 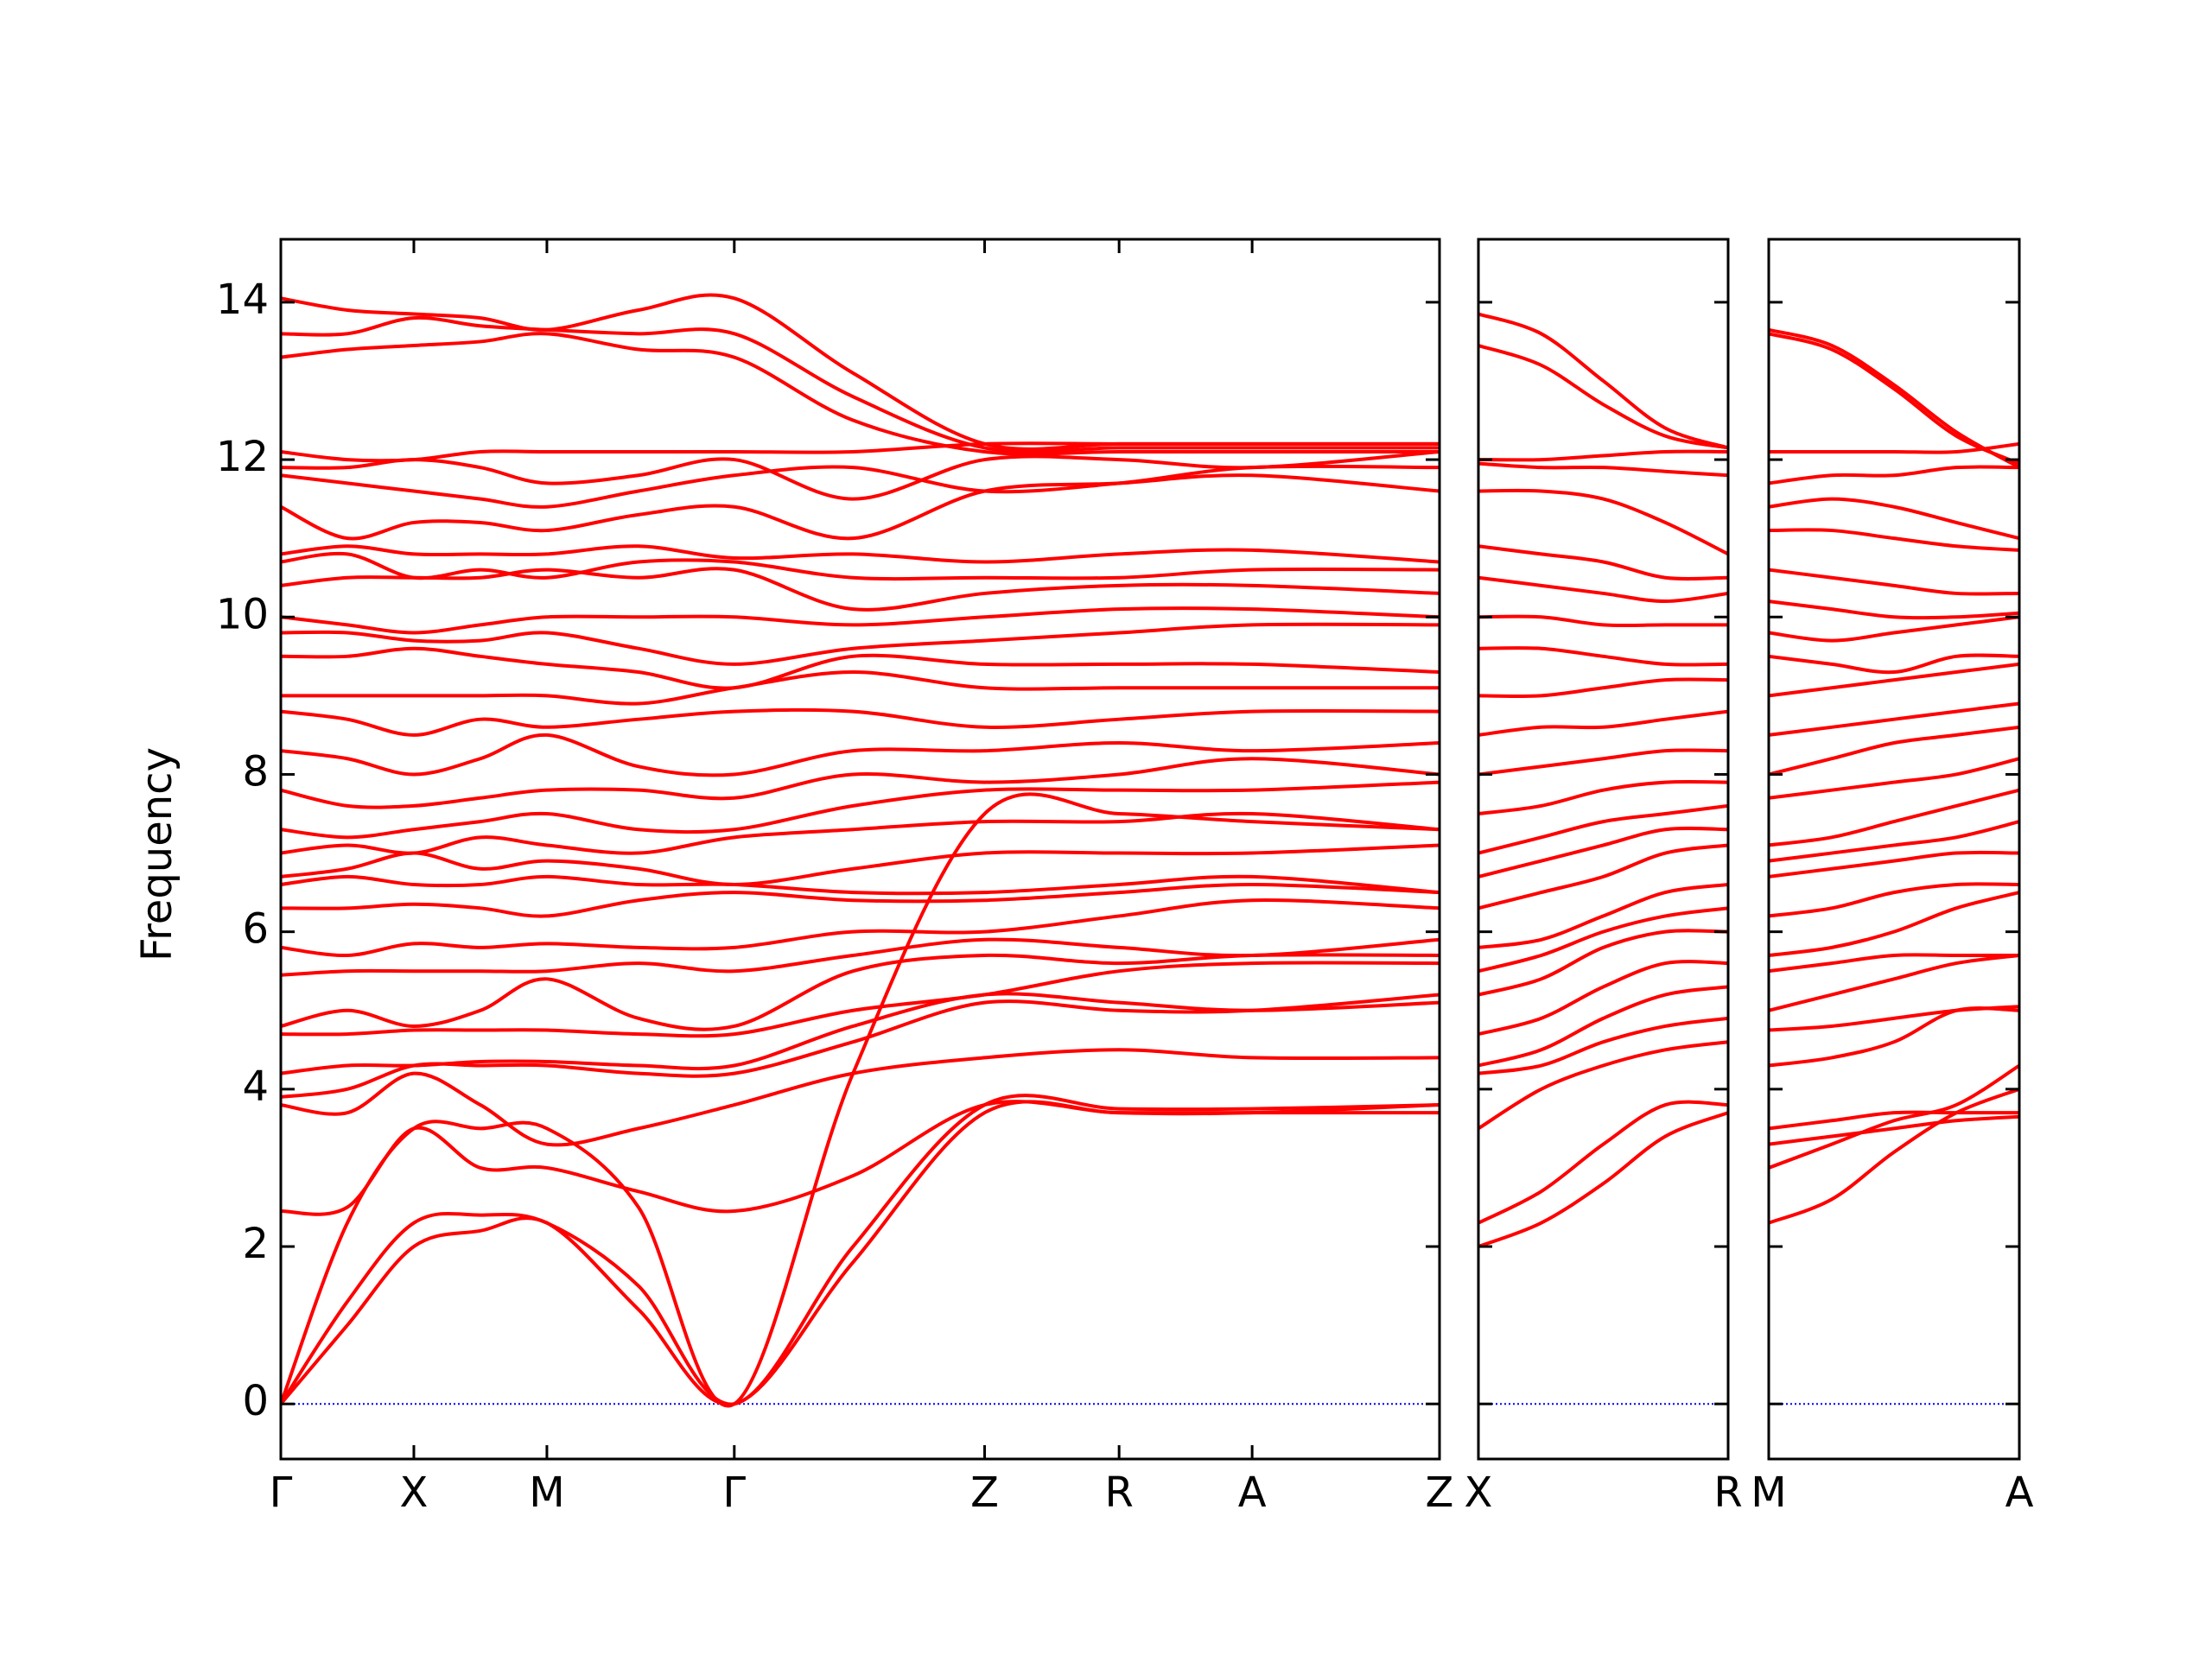 I want to click on y-tick-label: 2, so click(x=255, y=1244).